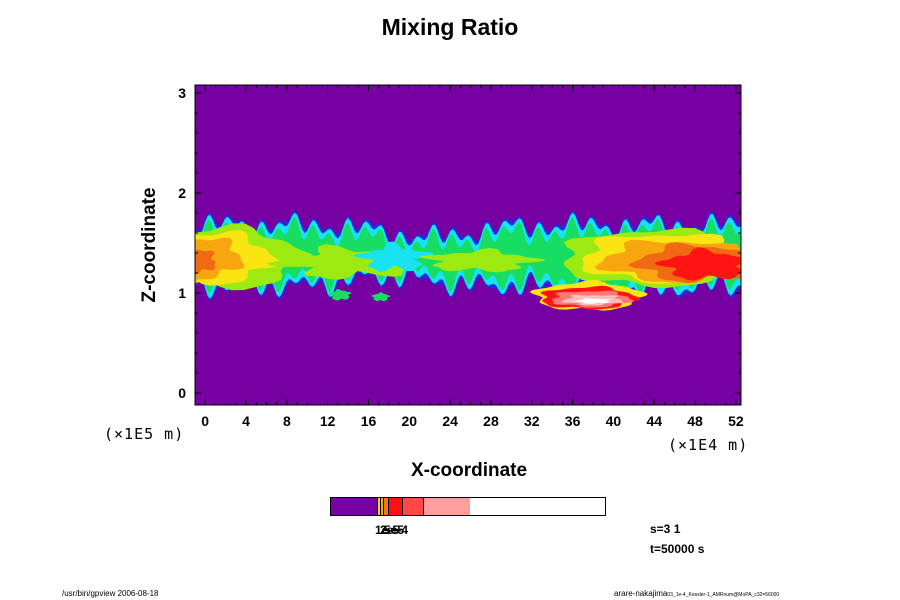  What do you see at coordinates (182, 93) in the screenshot?
I see `y-tick-label: 3` at bounding box center [182, 93].